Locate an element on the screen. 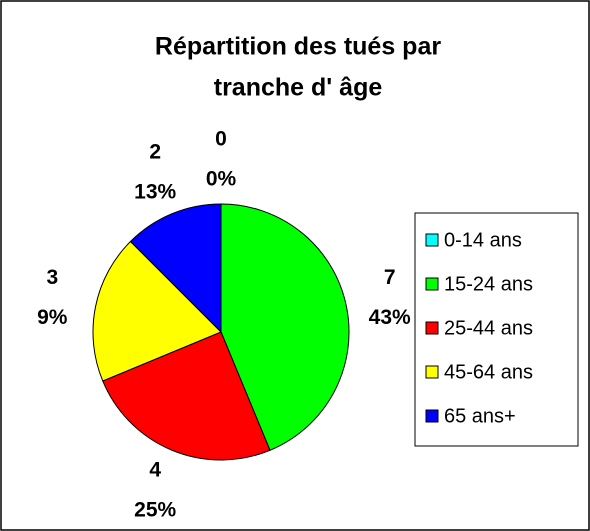 This screenshot has height=531, width=590. slice-value-label: 3 is located at coordinates (52, 277).